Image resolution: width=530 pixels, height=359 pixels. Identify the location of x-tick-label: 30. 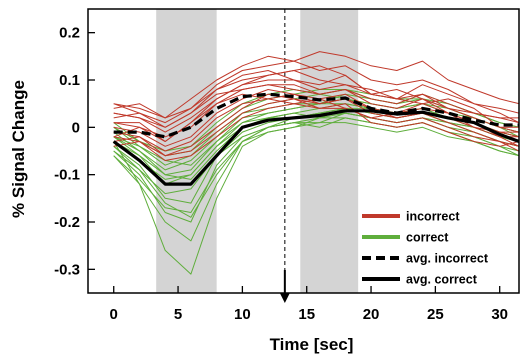
(499, 314).